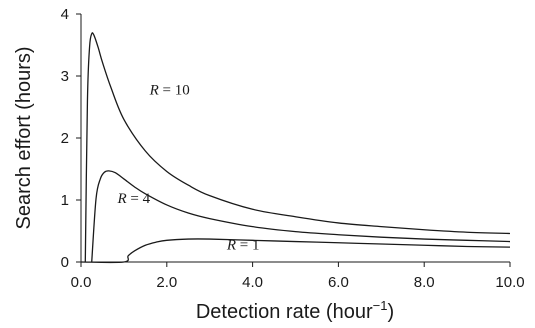 The width and height of the screenshot is (535, 328). I want to click on curve-label-r1: R = 1, so click(243, 246).